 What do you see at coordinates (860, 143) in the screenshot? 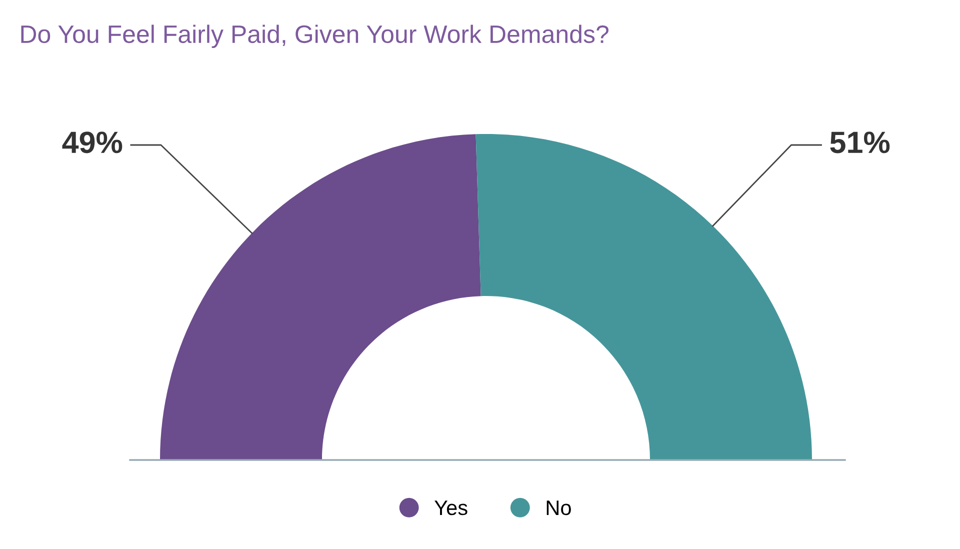
I see `data-label: 51%` at bounding box center [860, 143].